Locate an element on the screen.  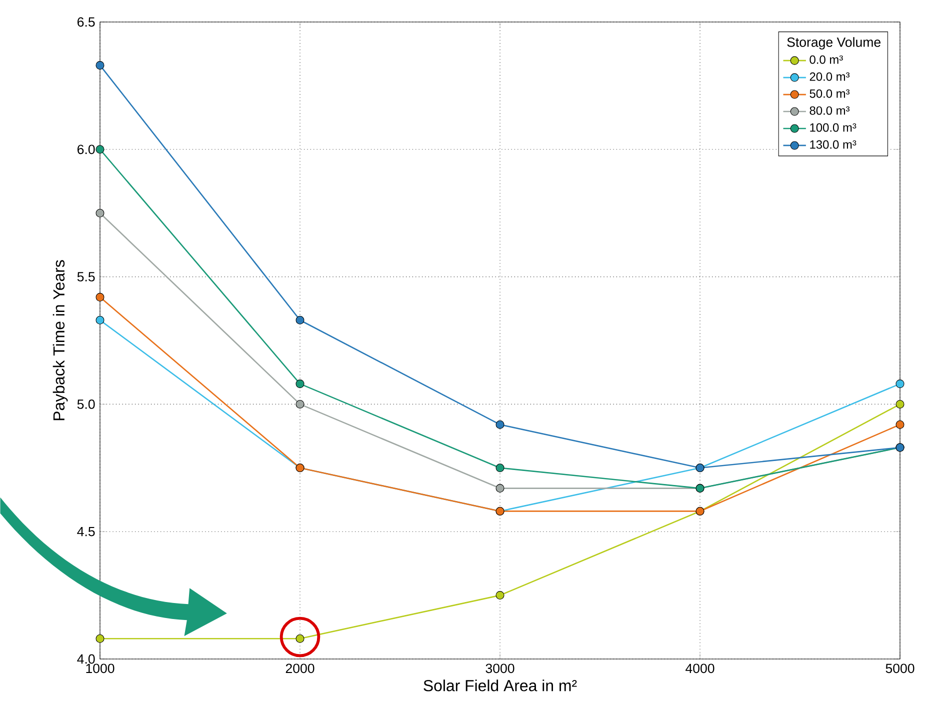
y-tick-label: 4.5 is located at coordinates (86, 531).